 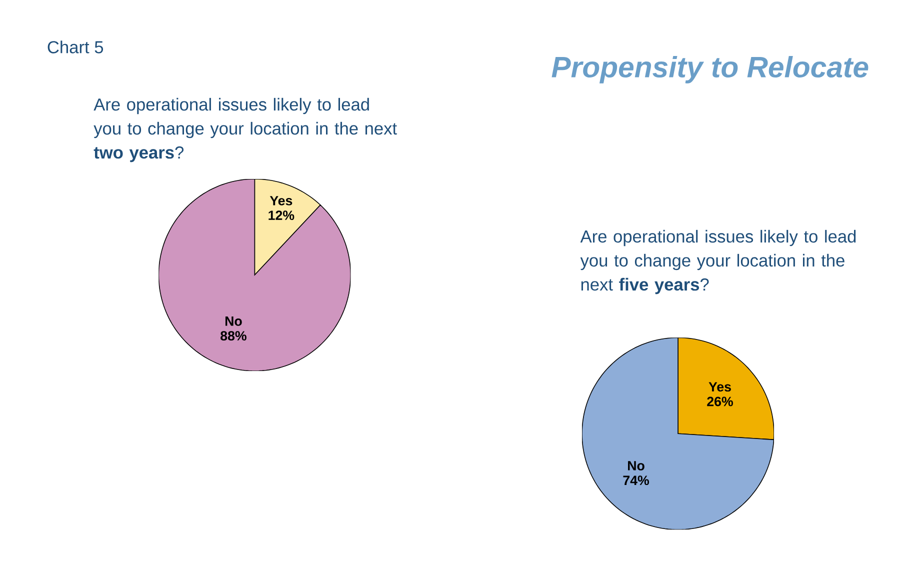 What do you see at coordinates (281, 215) in the screenshot?
I see `data-label: 12%` at bounding box center [281, 215].